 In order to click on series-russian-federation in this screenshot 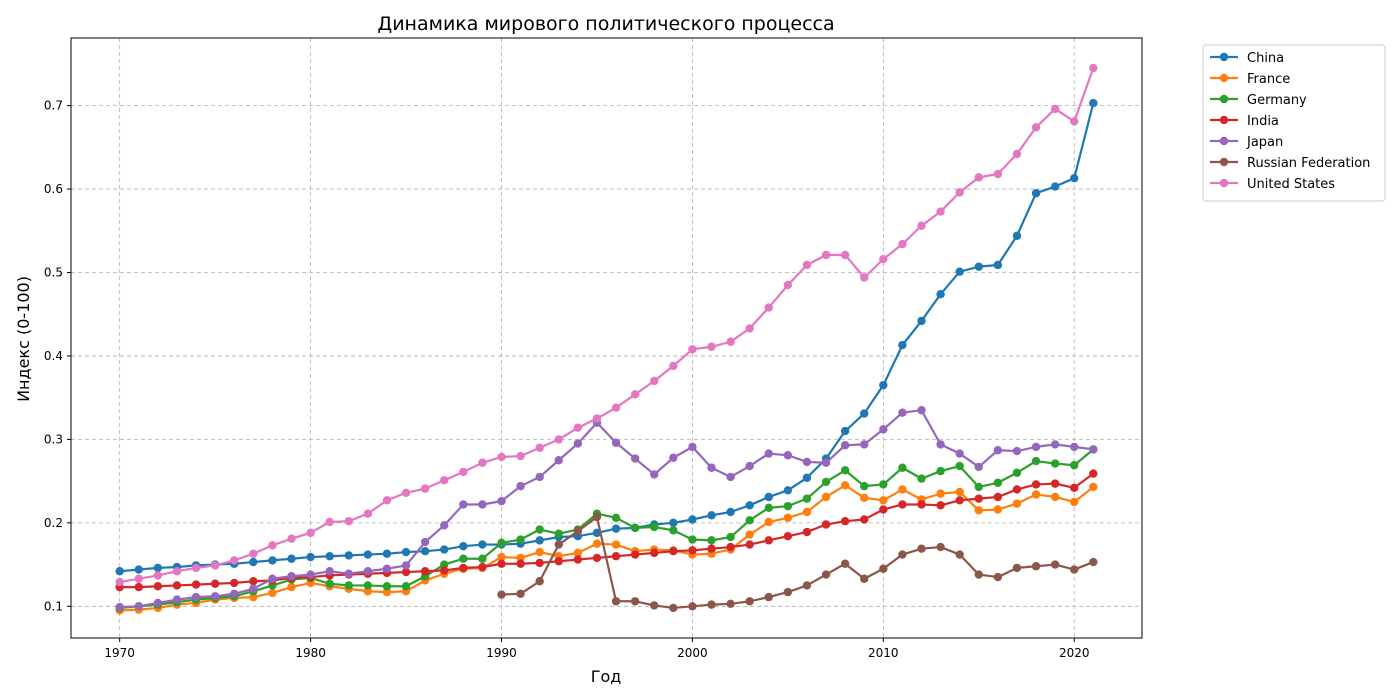, I will do `click(797, 562)`.